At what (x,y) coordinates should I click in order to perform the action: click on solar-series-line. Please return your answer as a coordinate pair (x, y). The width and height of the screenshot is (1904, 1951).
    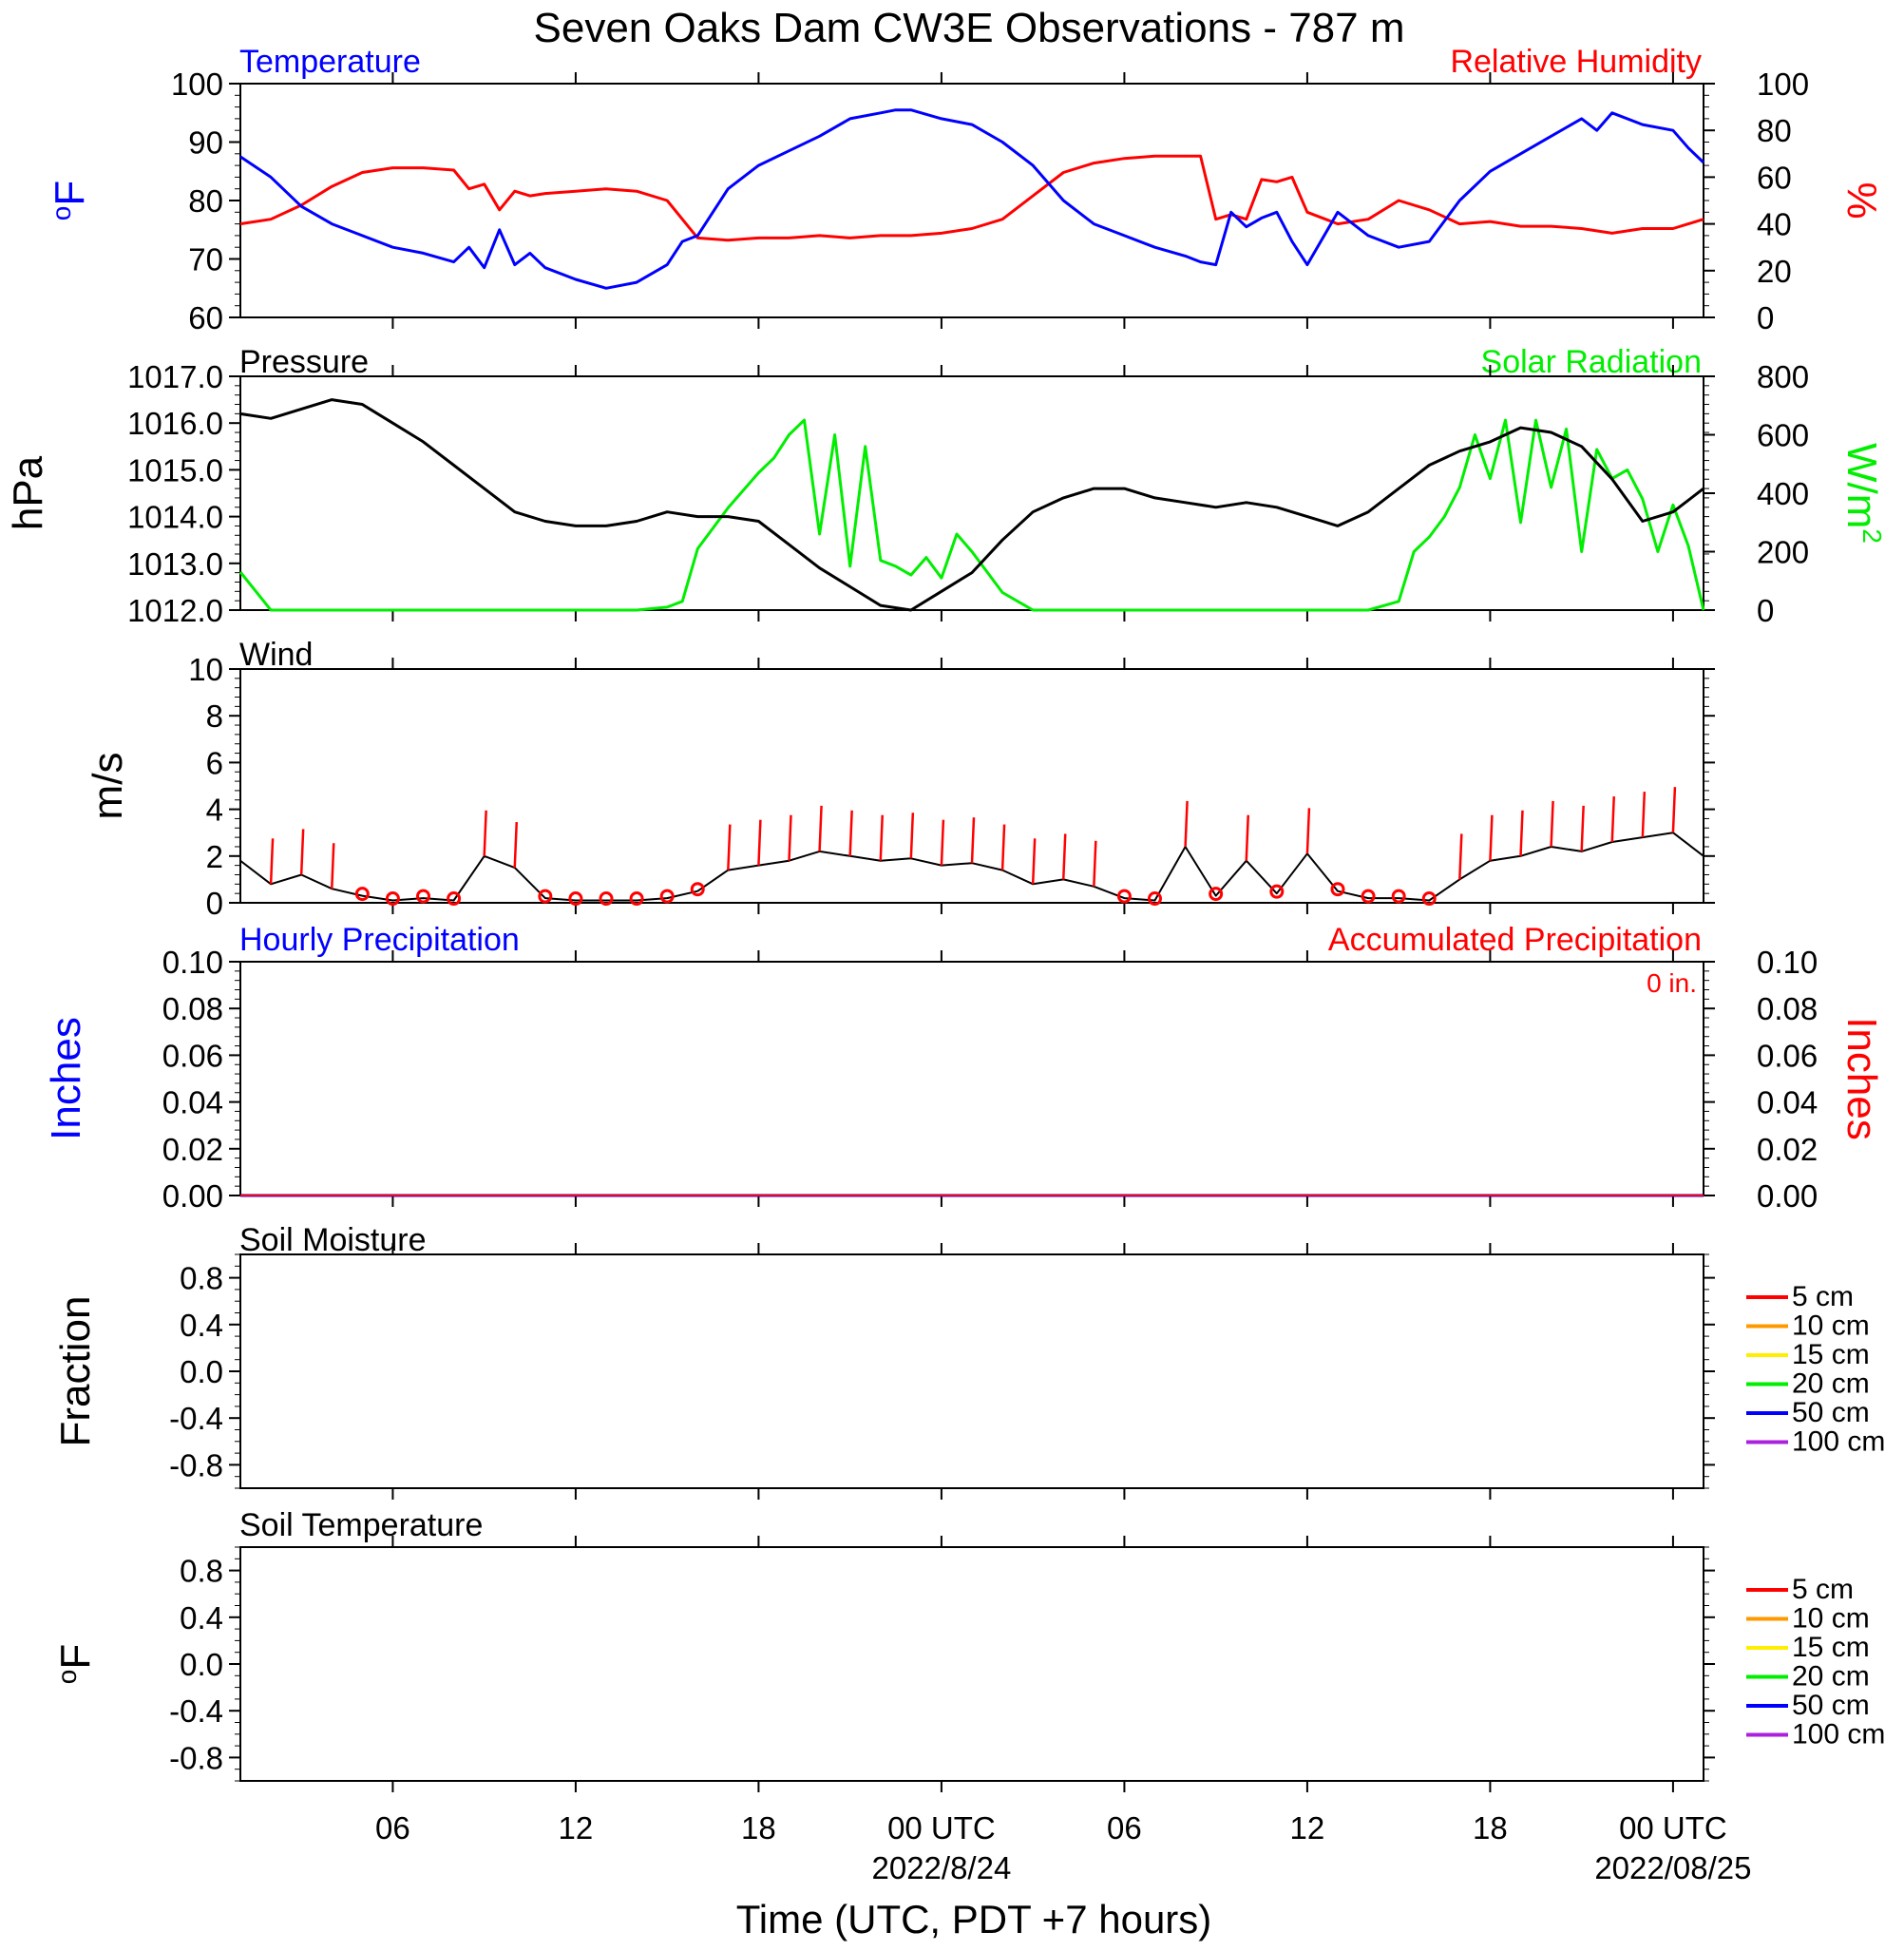
    Looking at the image, I should click on (971, 515).